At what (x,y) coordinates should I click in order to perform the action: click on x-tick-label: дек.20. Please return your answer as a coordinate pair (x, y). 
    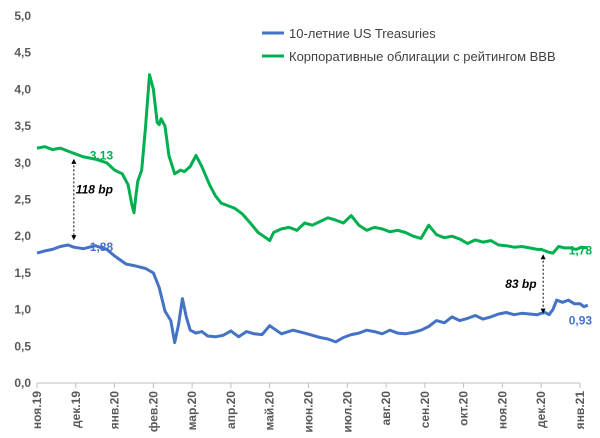
    Looking at the image, I should click on (541, 409).